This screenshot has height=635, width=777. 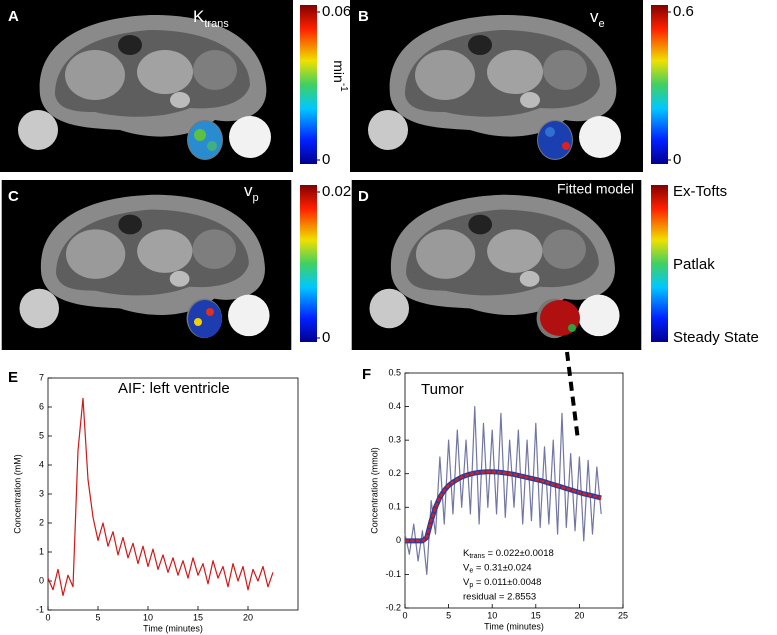 I want to click on annotation-text: = 0.022±0.0018, so click(x=519, y=553).